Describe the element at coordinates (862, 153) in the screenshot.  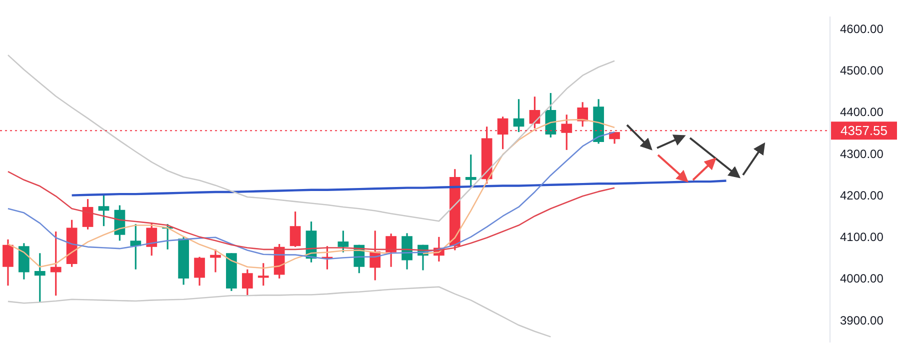
I see `y-tick-label: 4300.00` at that location.